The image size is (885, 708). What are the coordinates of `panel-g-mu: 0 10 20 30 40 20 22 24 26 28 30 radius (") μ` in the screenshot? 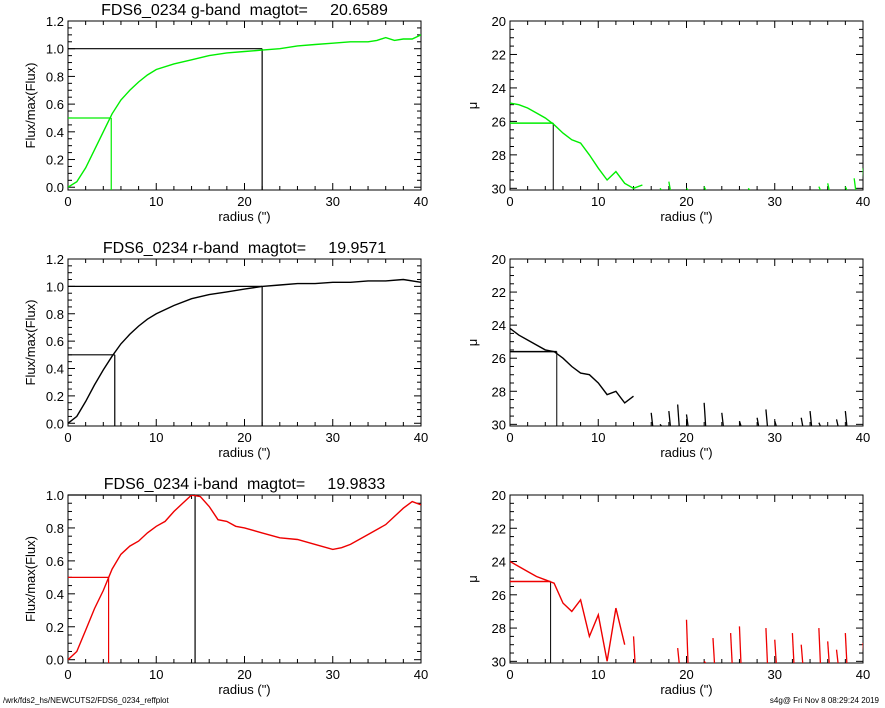 It's located at (667, 119).